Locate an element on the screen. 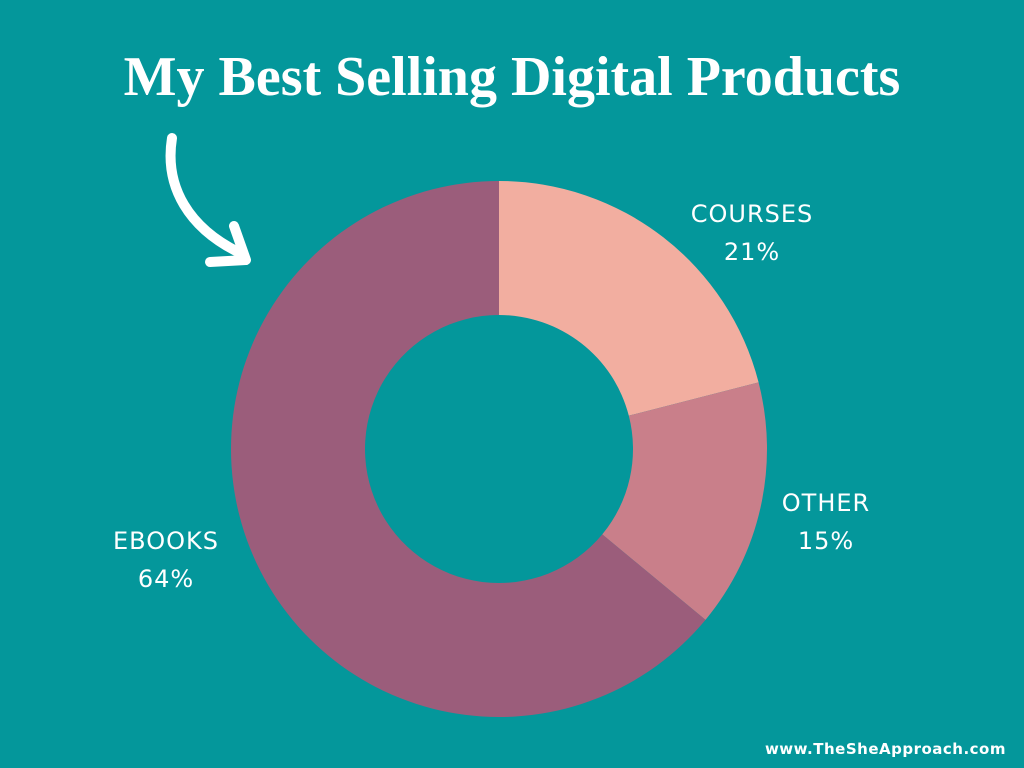 This screenshot has height=768, width=1024. slice-value-other: 15% is located at coordinates (826, 541).